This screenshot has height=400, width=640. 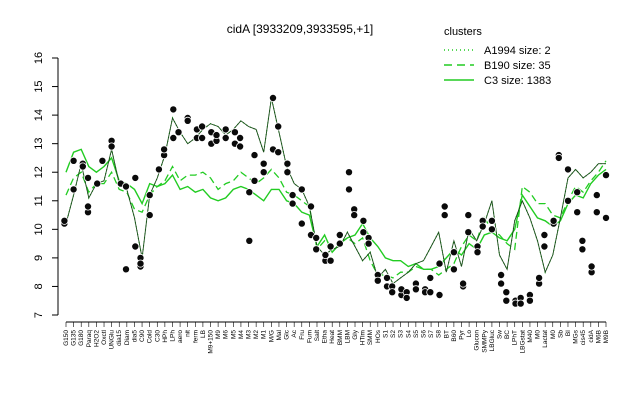 What do you see at coordinates (363, 337) in the screenshot?
I see `x-tick-label: HTim` at bounding box center [363, 337].